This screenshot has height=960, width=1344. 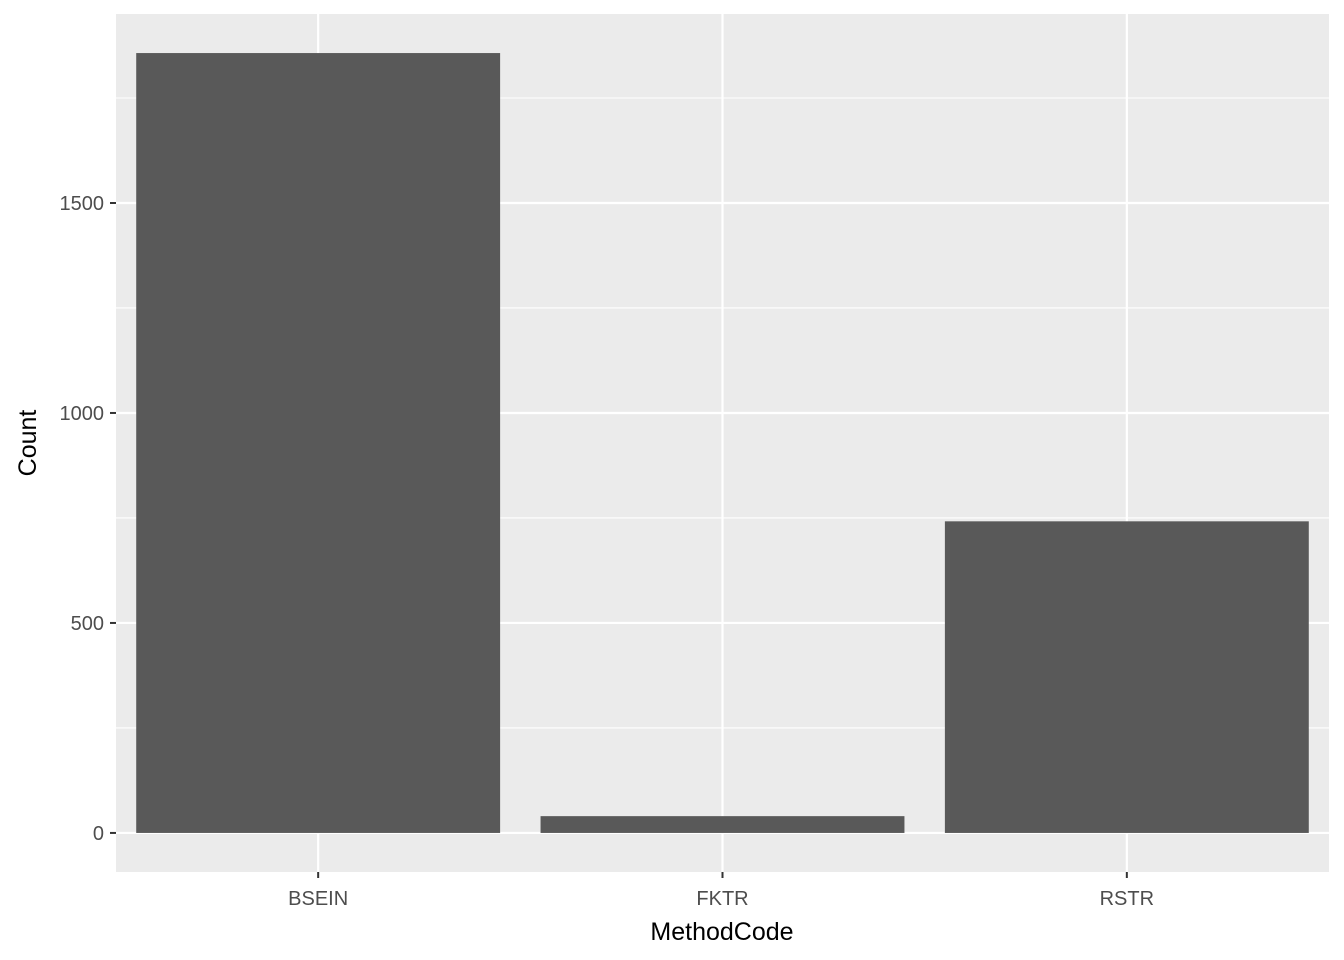 I want to click on y-tick-label: 500, so click(x=87, y=624).